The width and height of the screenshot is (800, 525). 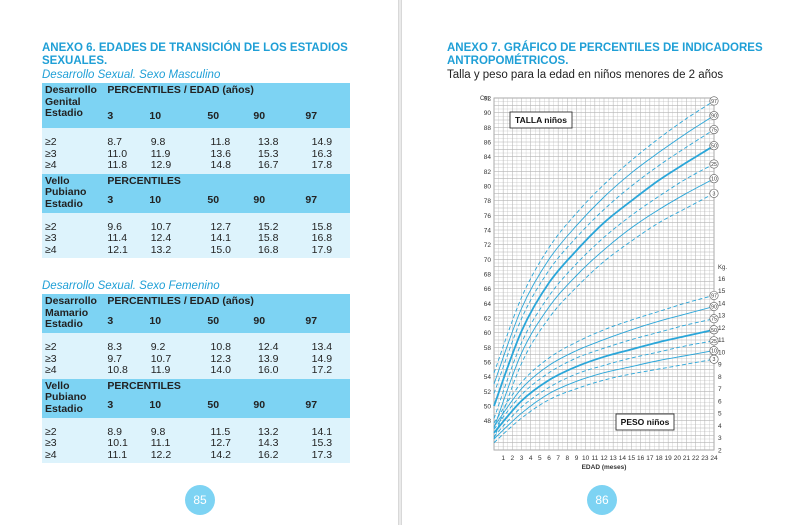 What do you see at coordinates (714, 342) in the screenshot?
I see `weight-percentile-label: 25` at bounding box center [714, 342].